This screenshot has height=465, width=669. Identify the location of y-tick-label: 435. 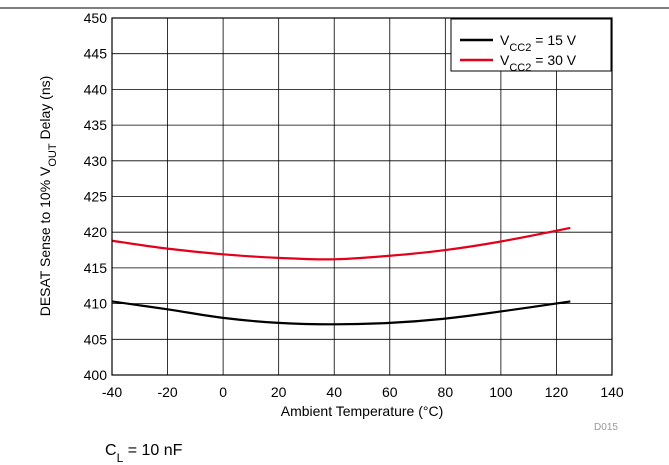
(96, 125).